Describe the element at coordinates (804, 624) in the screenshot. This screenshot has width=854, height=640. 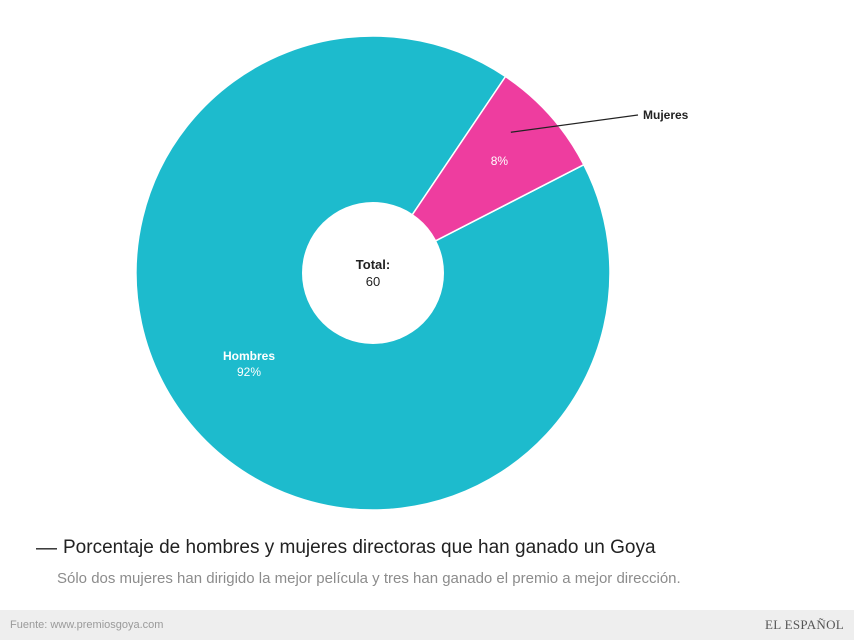
I see `brand-logo: EL ESPAÑOL` at that location.